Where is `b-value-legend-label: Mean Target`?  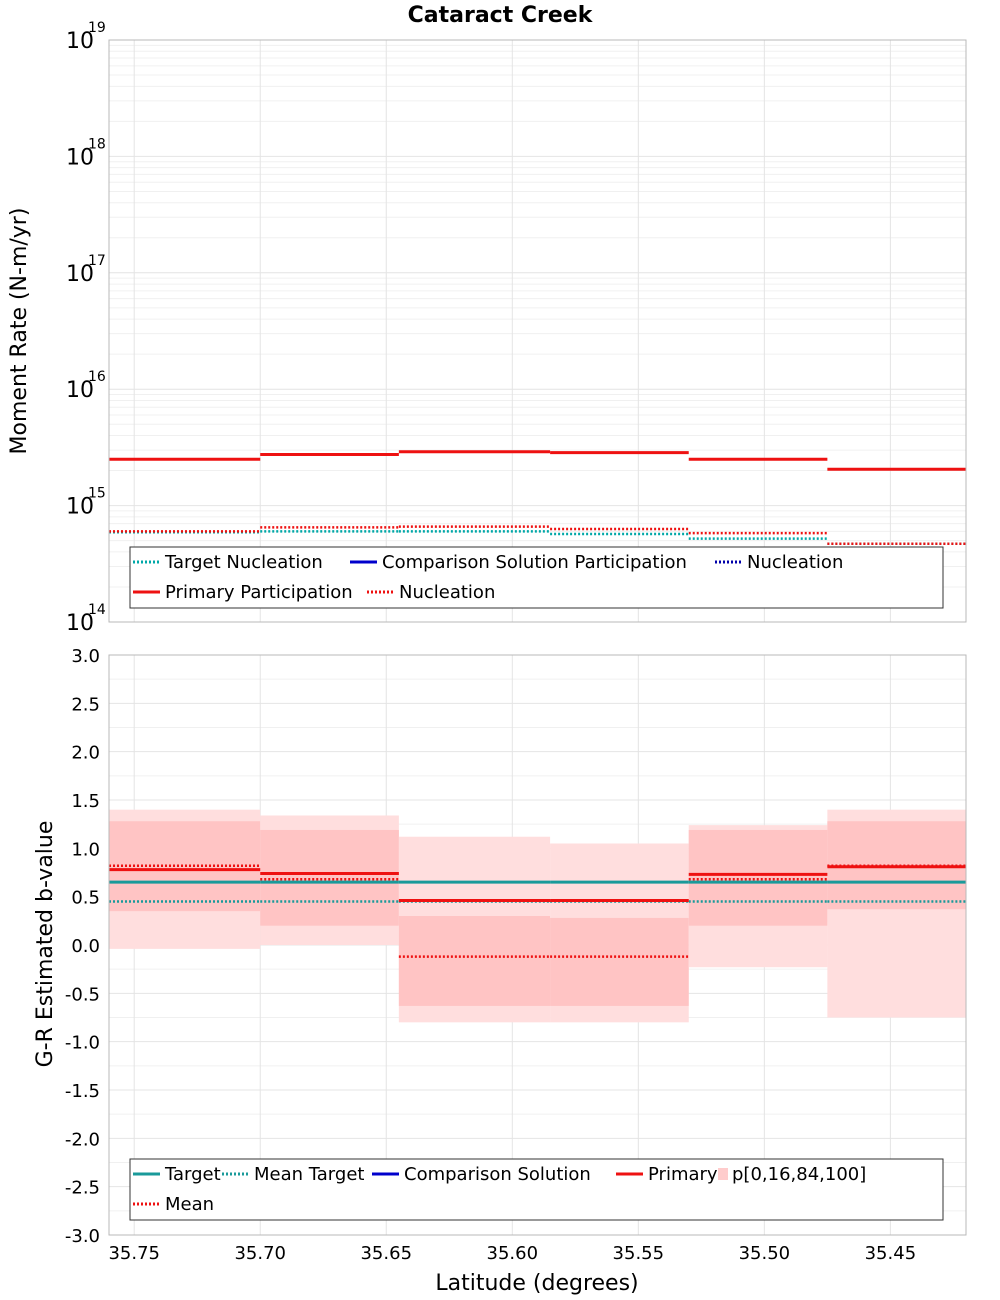
b-value-legend-label: Mean Target is located at coordinates (309, 1174).